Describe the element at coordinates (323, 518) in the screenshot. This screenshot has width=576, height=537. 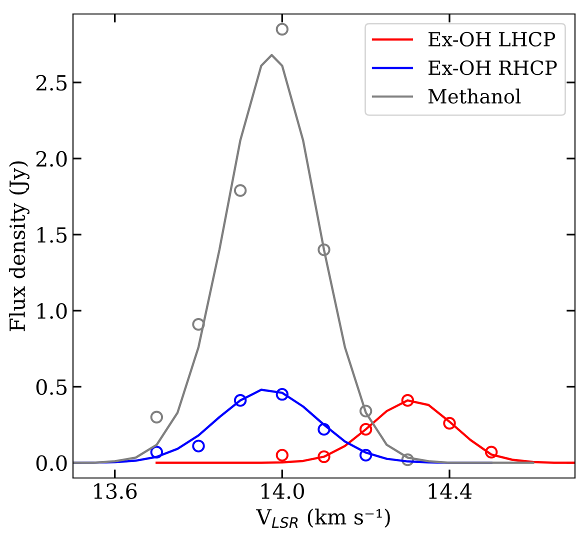
I see `x-axis-title: V$_{LSR}$ (km s⁻¹)` at that location.